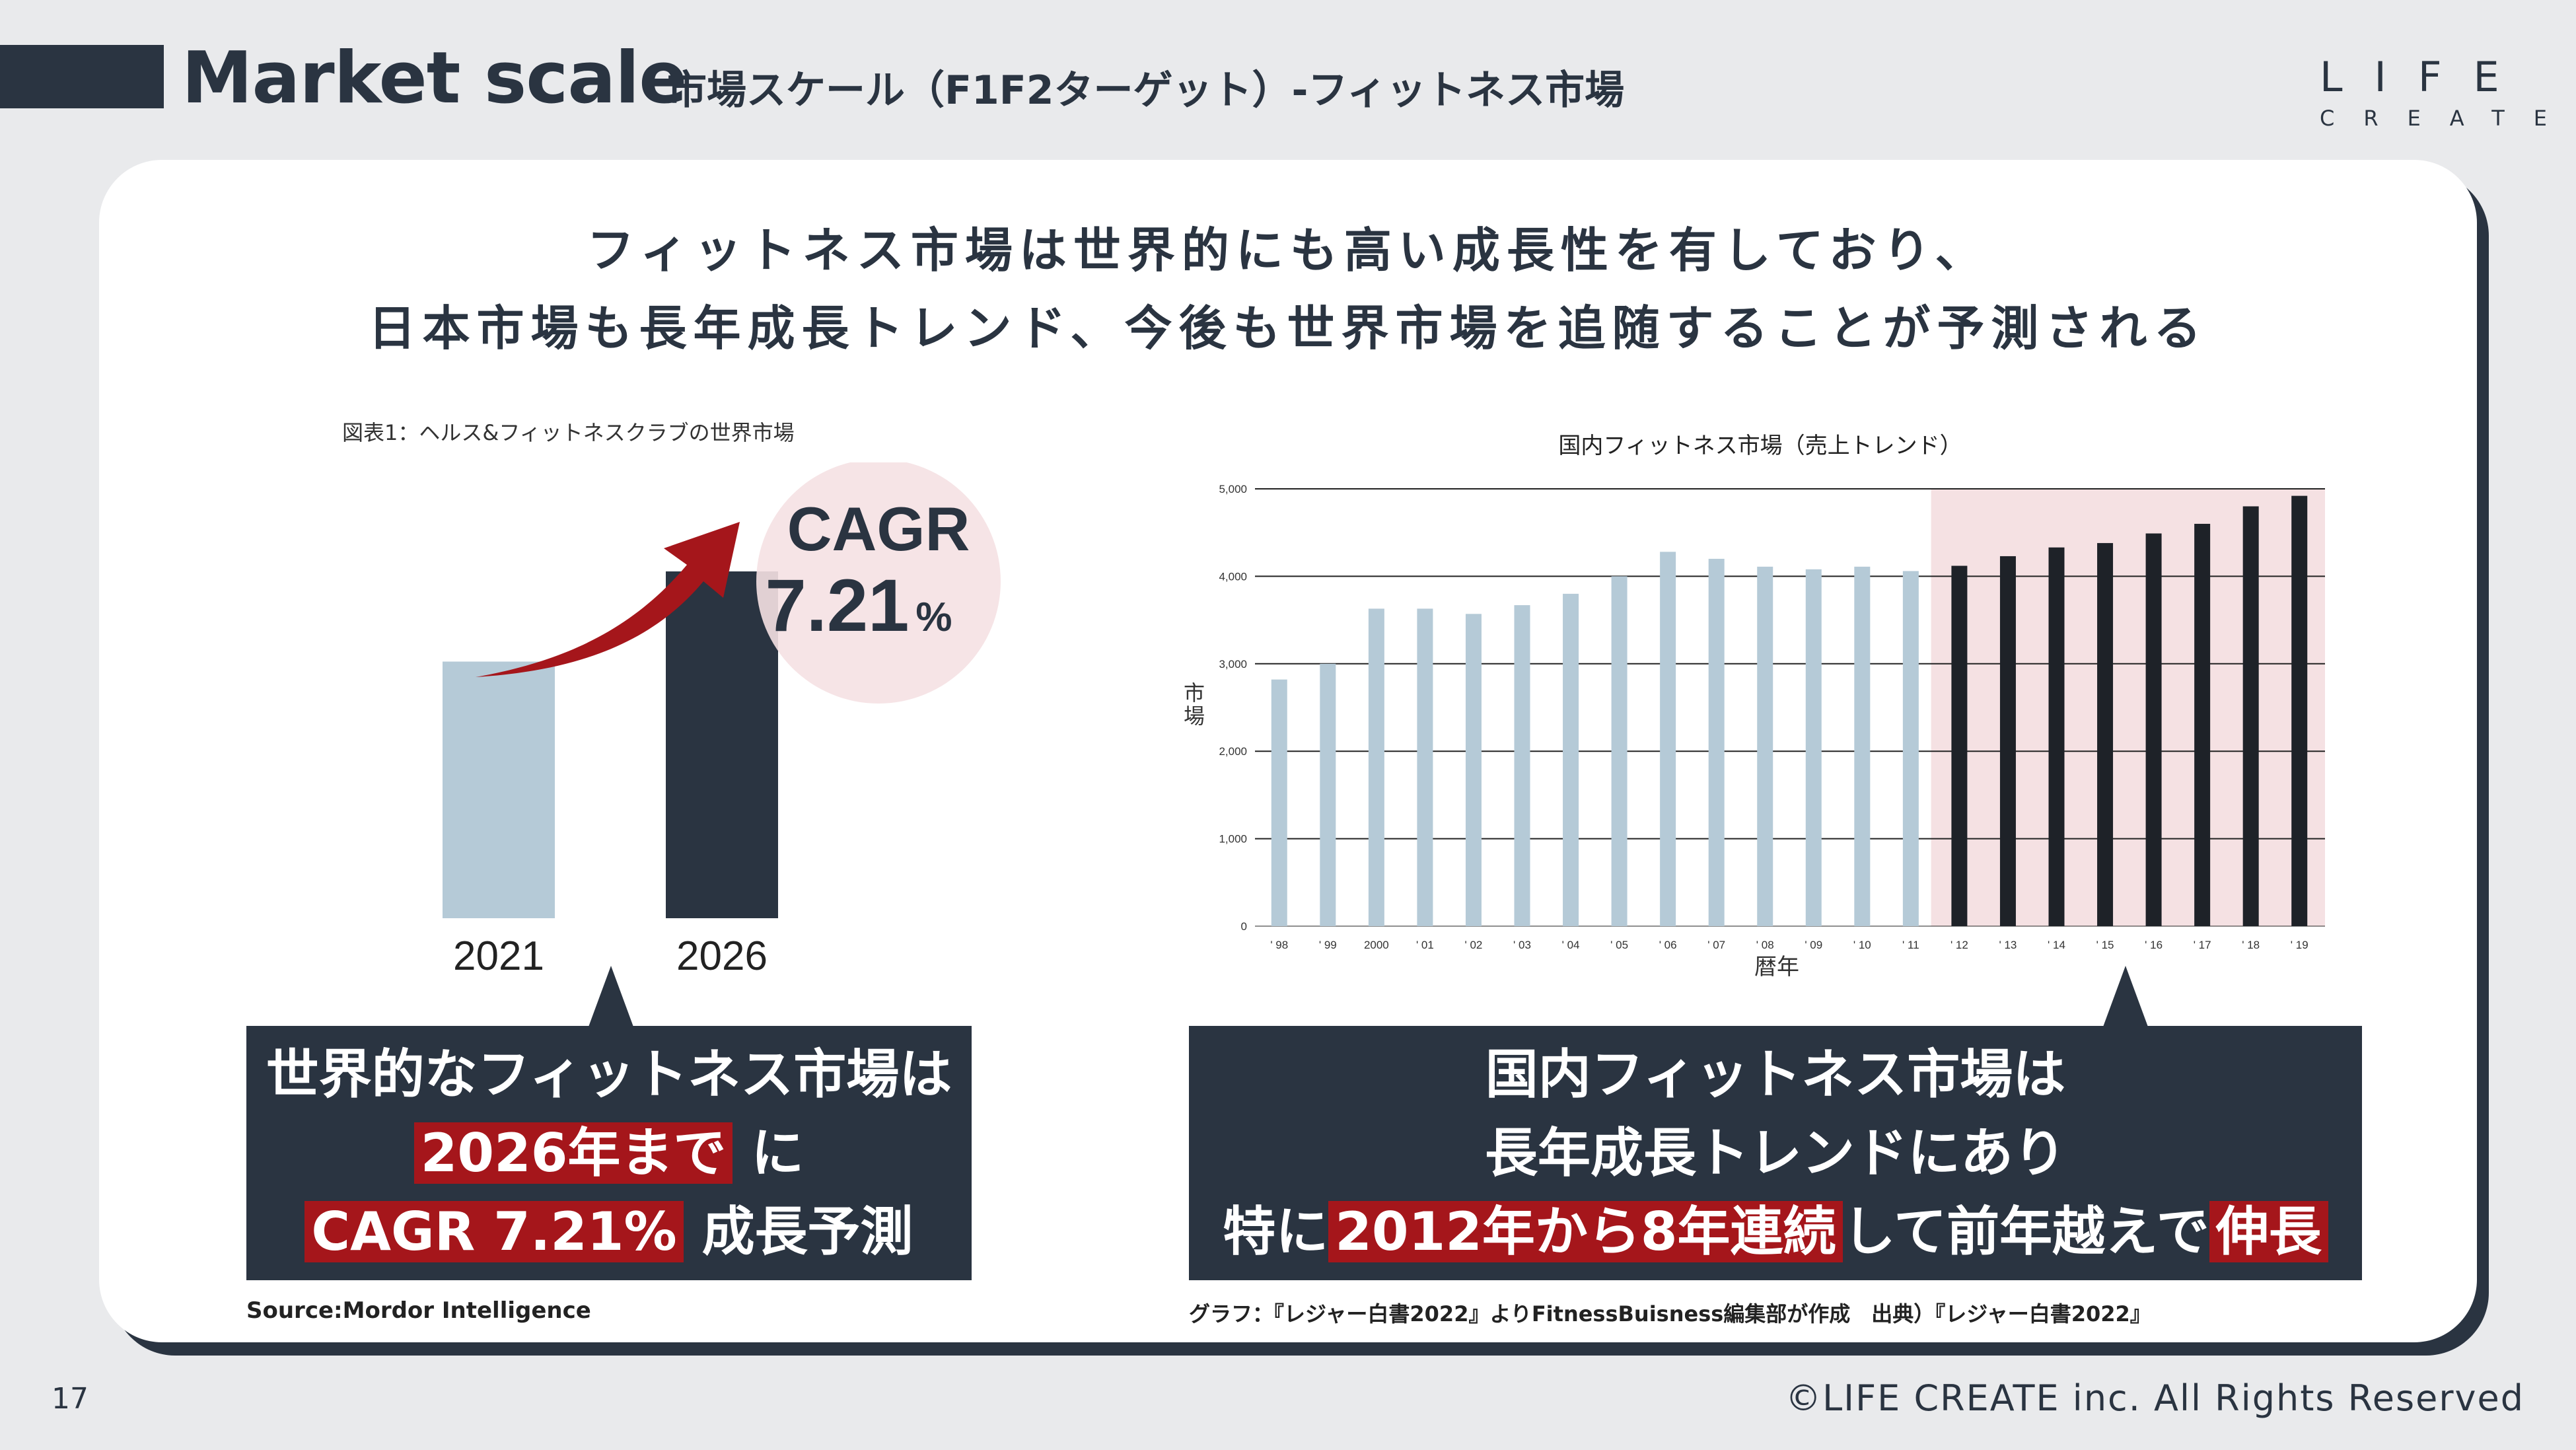  Describe the element at coordinates (1194, 693) in the screenshot. I see `y-axis-label-1: 市` at that location.